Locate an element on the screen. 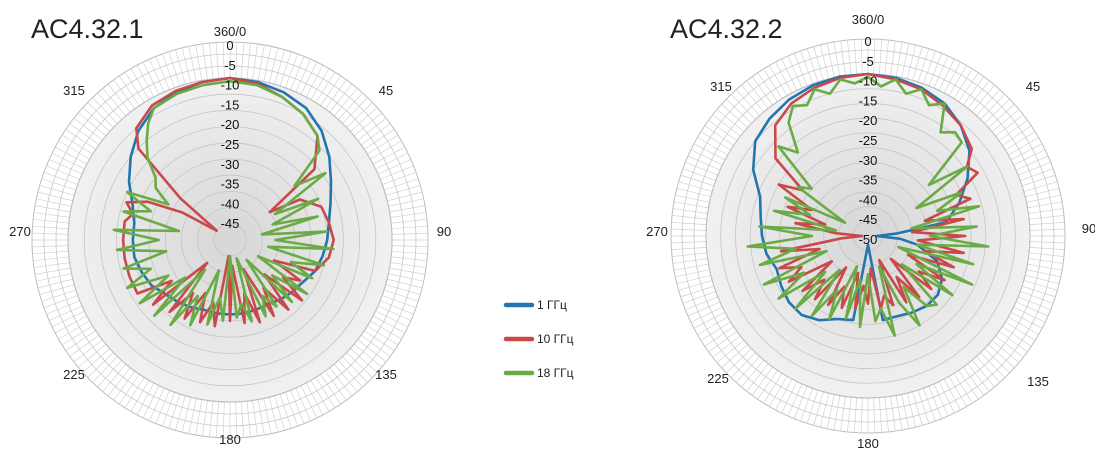 The width and height of the screenshot is (1095, 450). chart-2-angle-label-315: 315 is located at coordinates (721, 86).